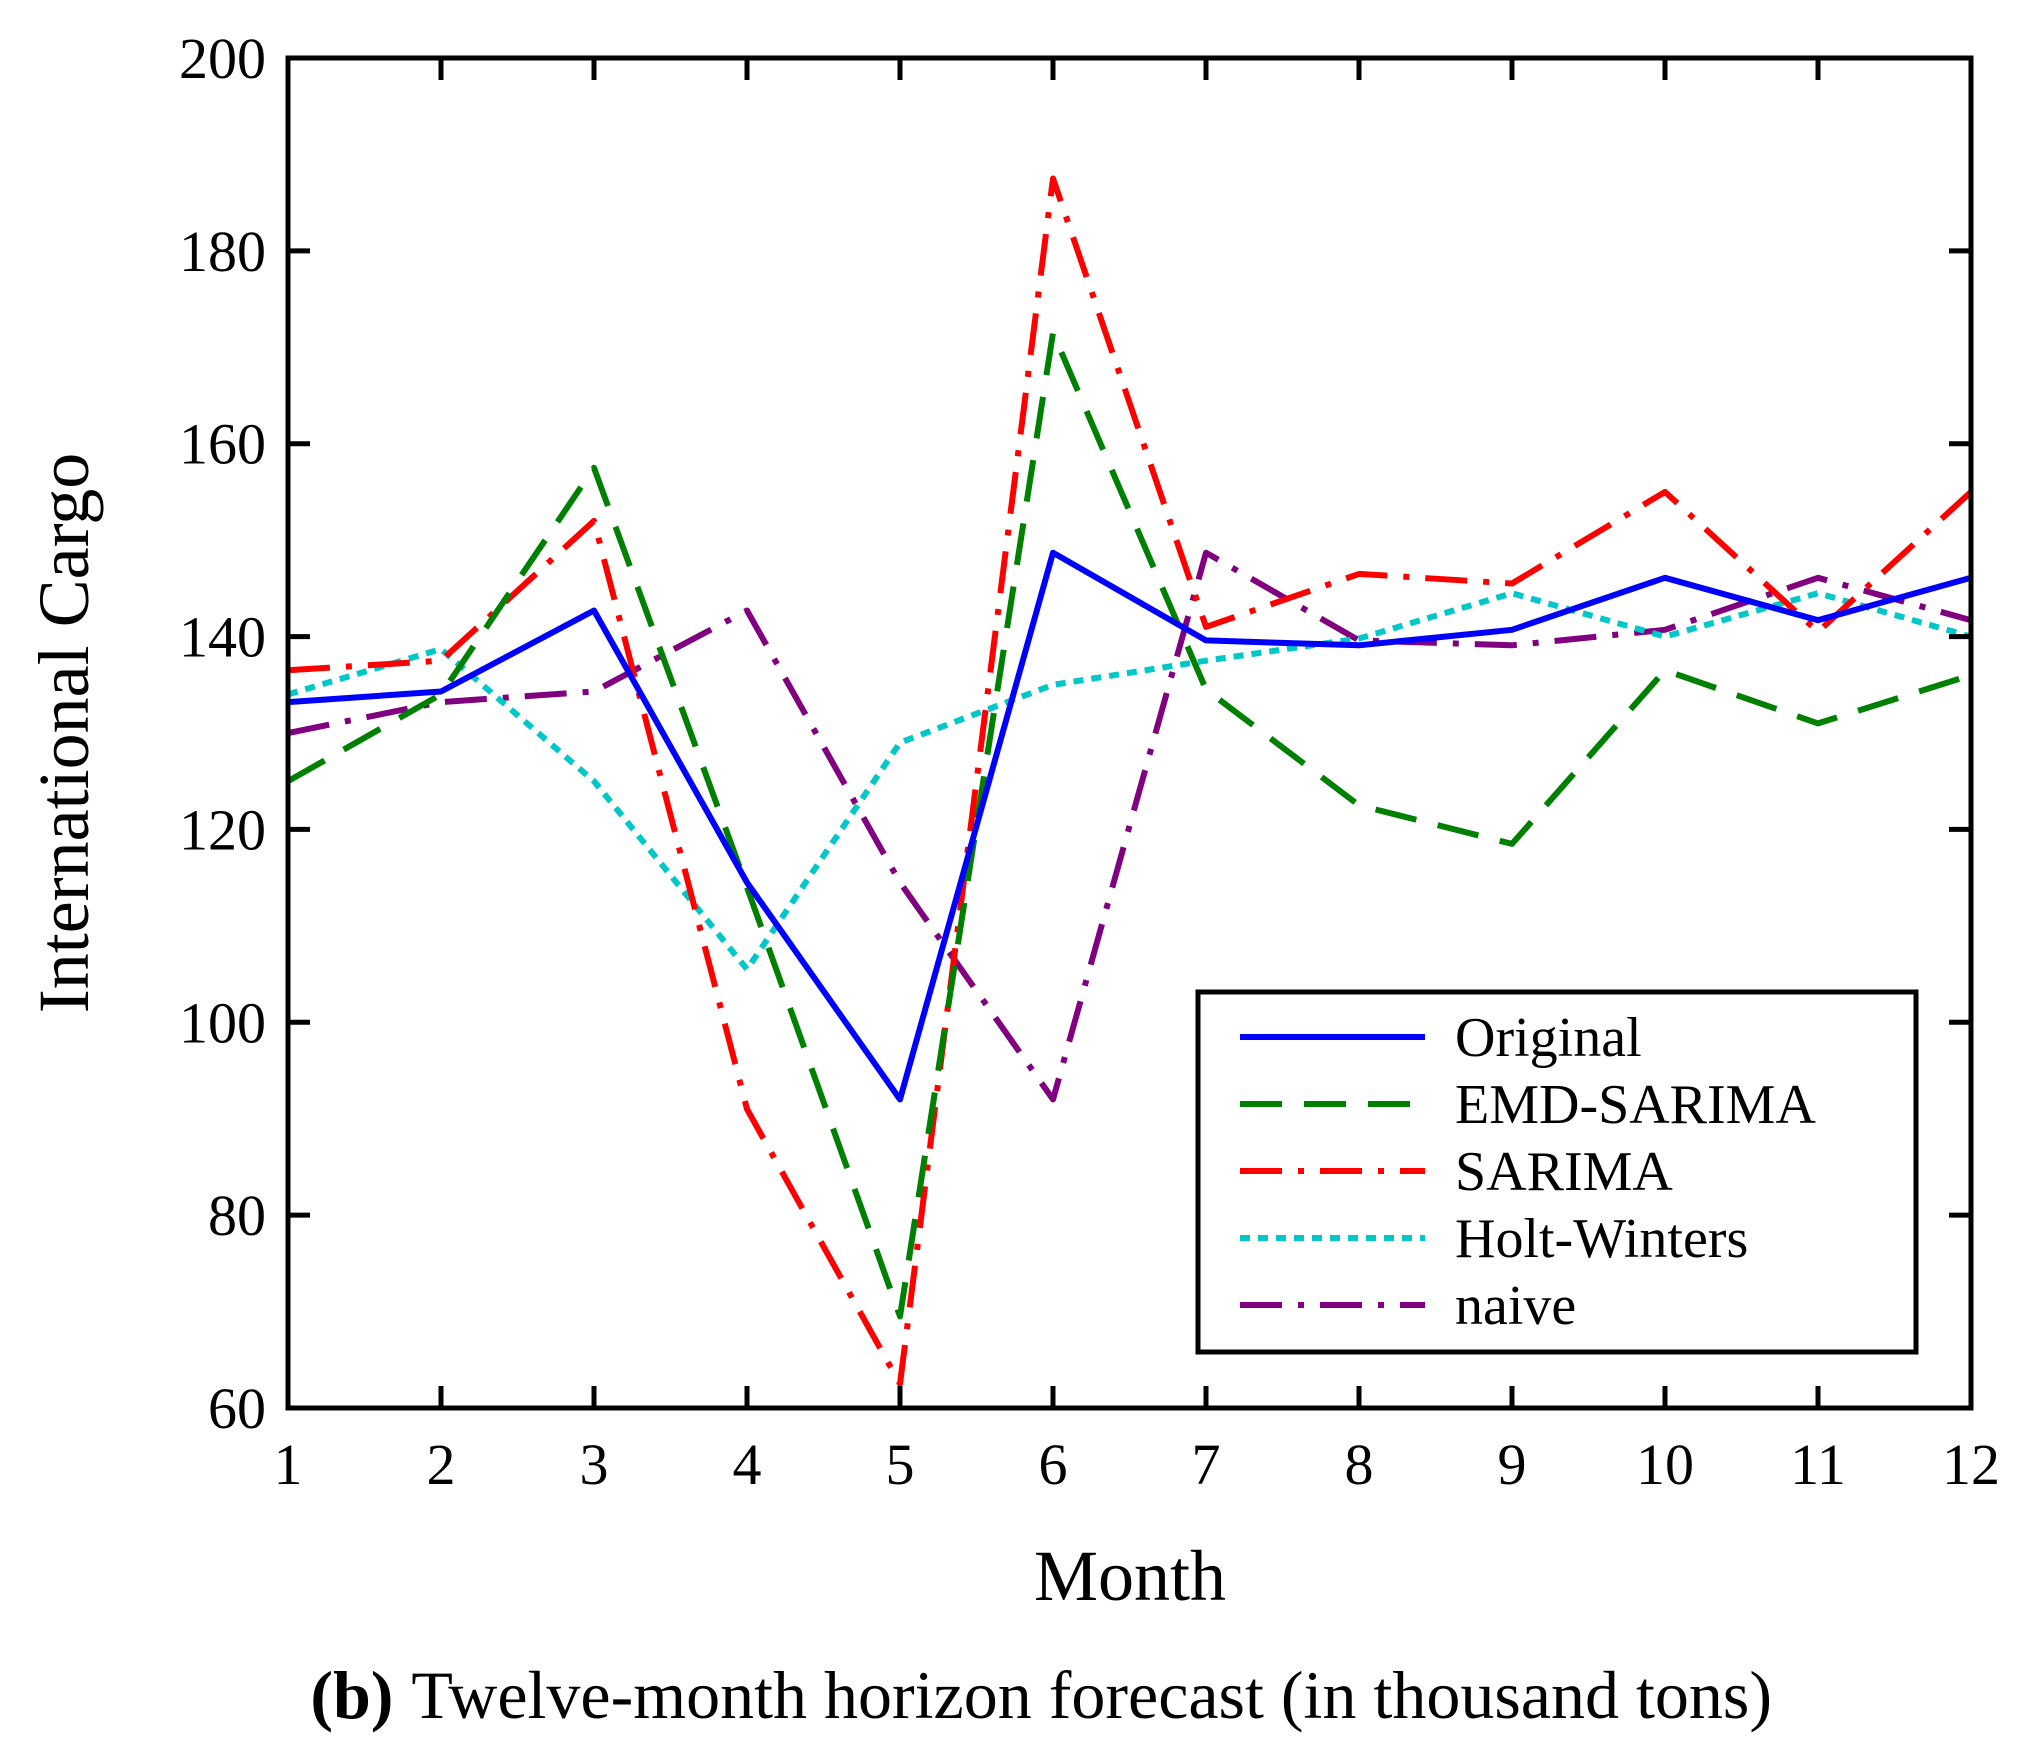 Image resolution: width=2018 pixels, height=1758 pixels. I want to click on legend-label-sarima: SARIMA, so click(1564, 1172).